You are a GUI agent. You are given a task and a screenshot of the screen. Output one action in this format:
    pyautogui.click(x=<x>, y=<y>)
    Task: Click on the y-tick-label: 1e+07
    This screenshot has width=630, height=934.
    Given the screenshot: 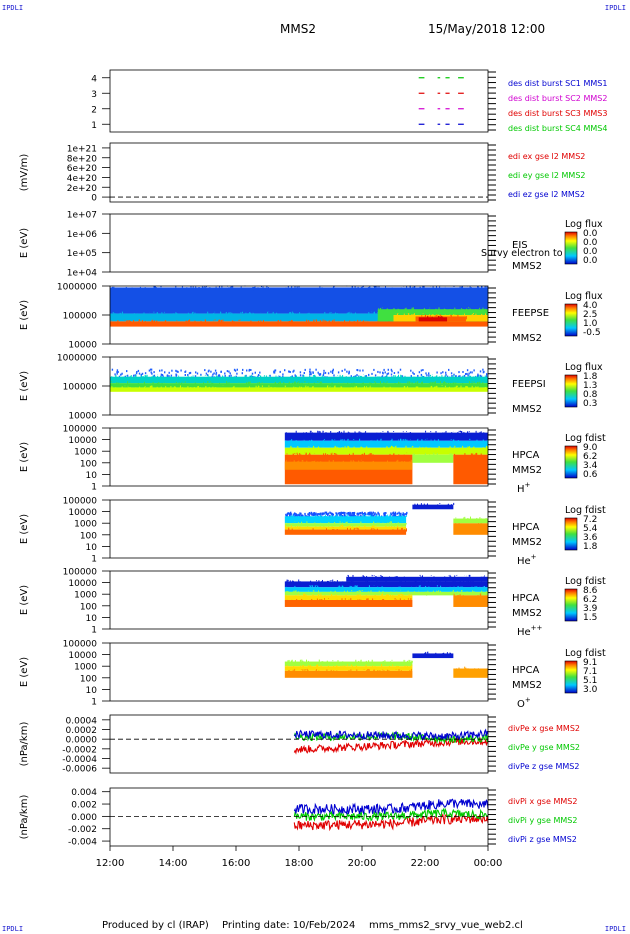 What is the action you would take?
    pyautogui.click(x=82, y=216)
    